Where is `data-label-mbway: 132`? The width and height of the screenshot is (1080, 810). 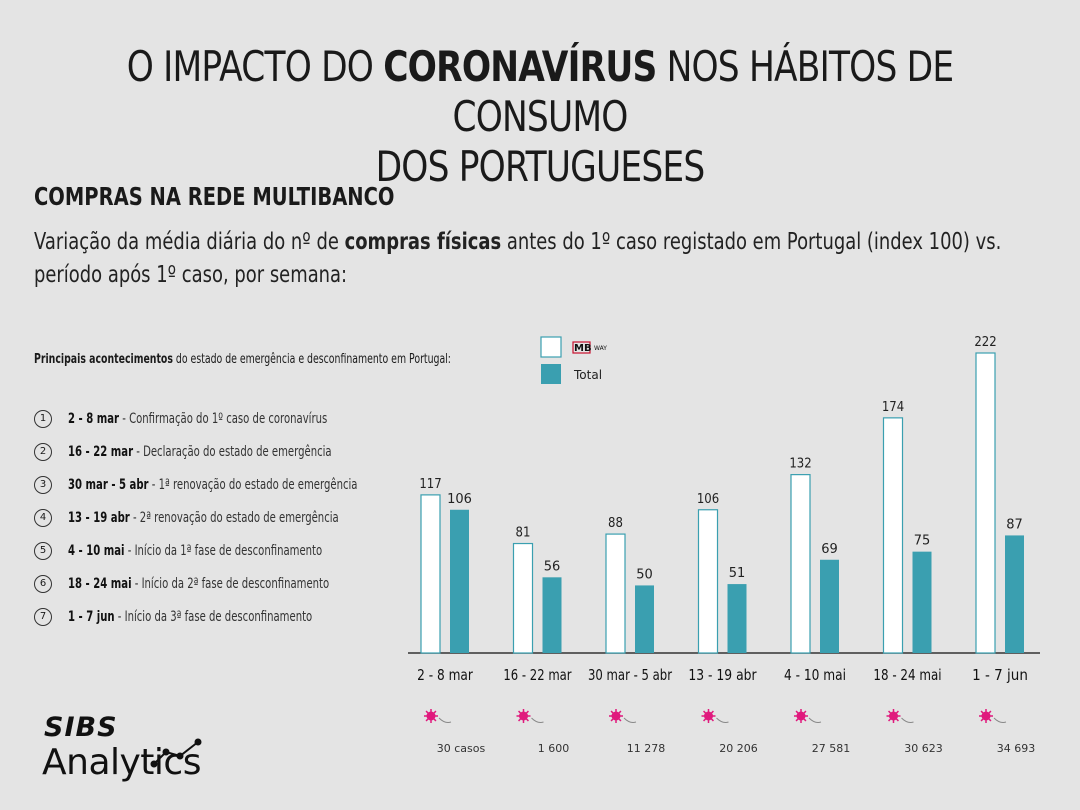 data-label-mbway: 132 is located at coordinates (800, 464).